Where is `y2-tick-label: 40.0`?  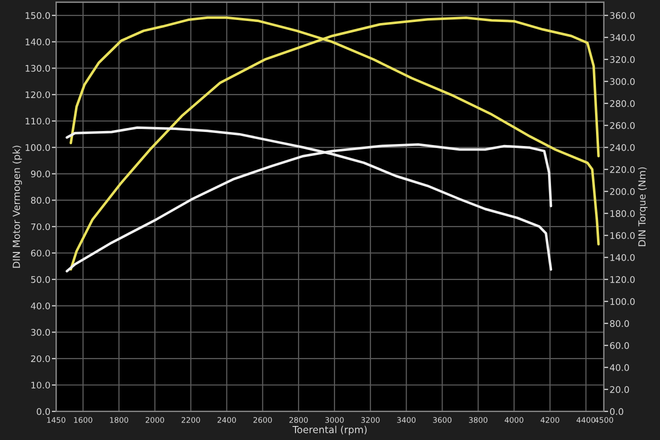
y2-tick-label: 40.0 is located at coordinates (619, 367).